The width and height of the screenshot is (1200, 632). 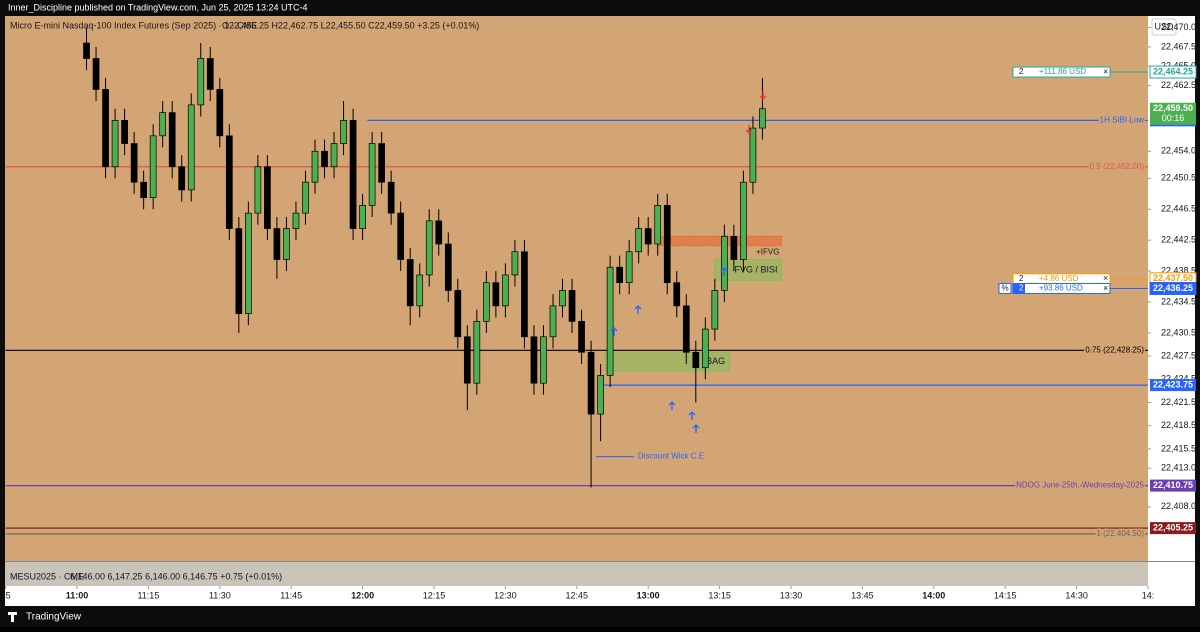 What do you see at coordinates (1080, 485) in the screenshot?
I see `level-text: NDOG June 25th, Wednesday 2025` at bounding box center [1080, 485].